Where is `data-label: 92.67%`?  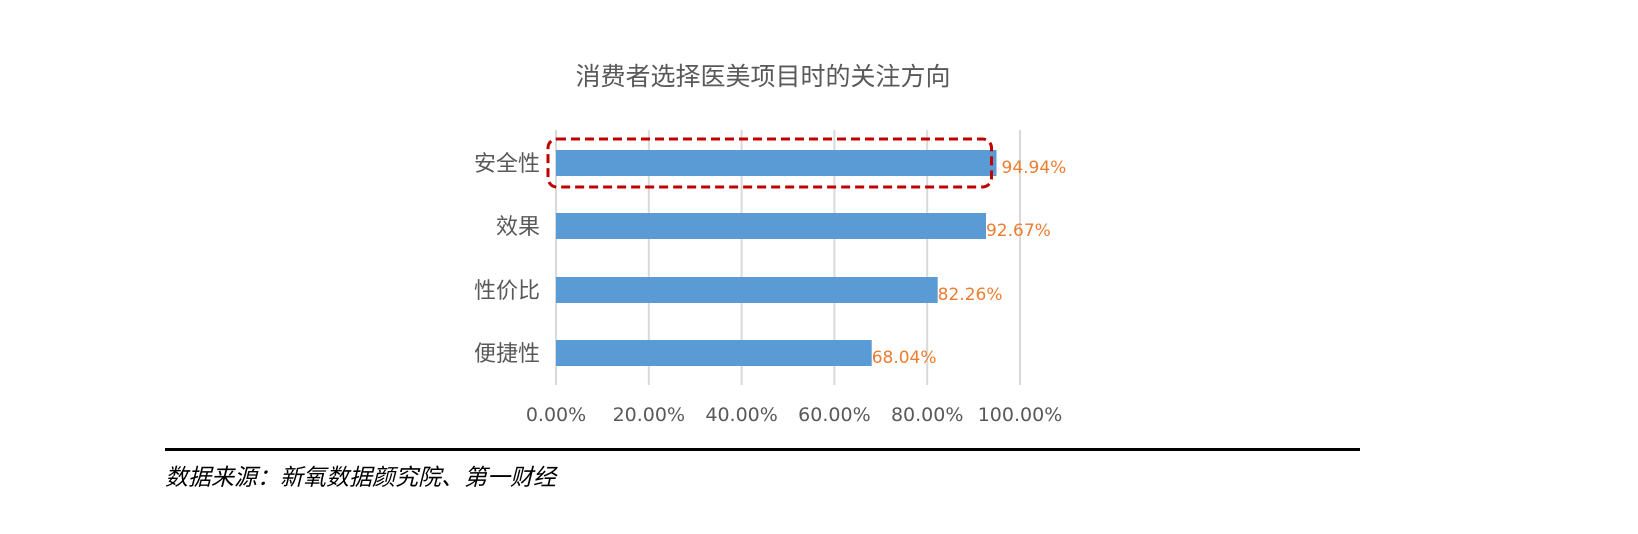 data-label: 92.67% is located at coordinates (1018, 231).